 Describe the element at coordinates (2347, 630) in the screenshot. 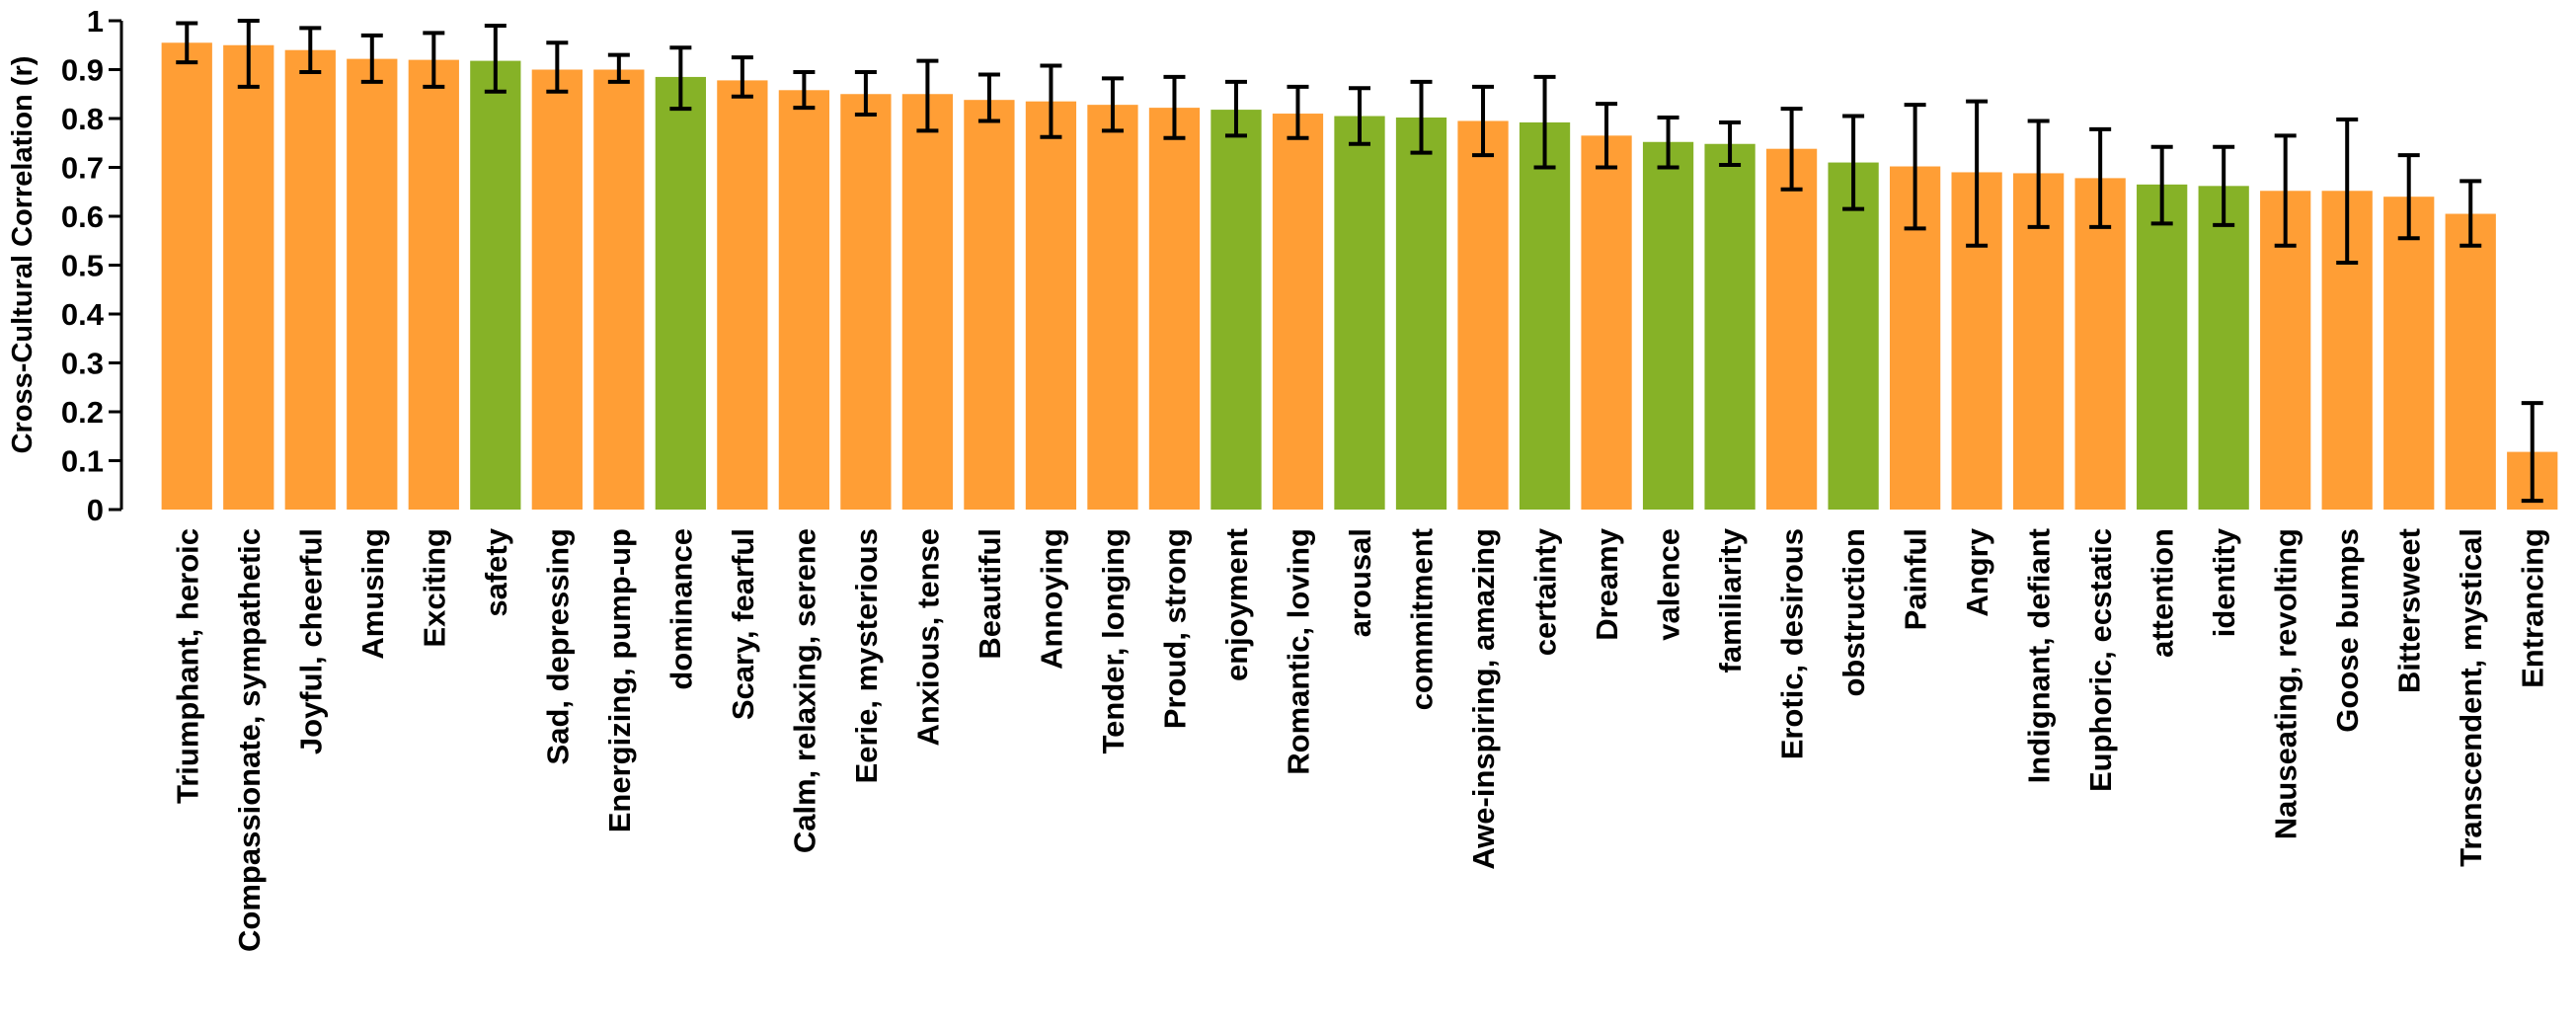

I see `category-label: Goose bumps` at that location.